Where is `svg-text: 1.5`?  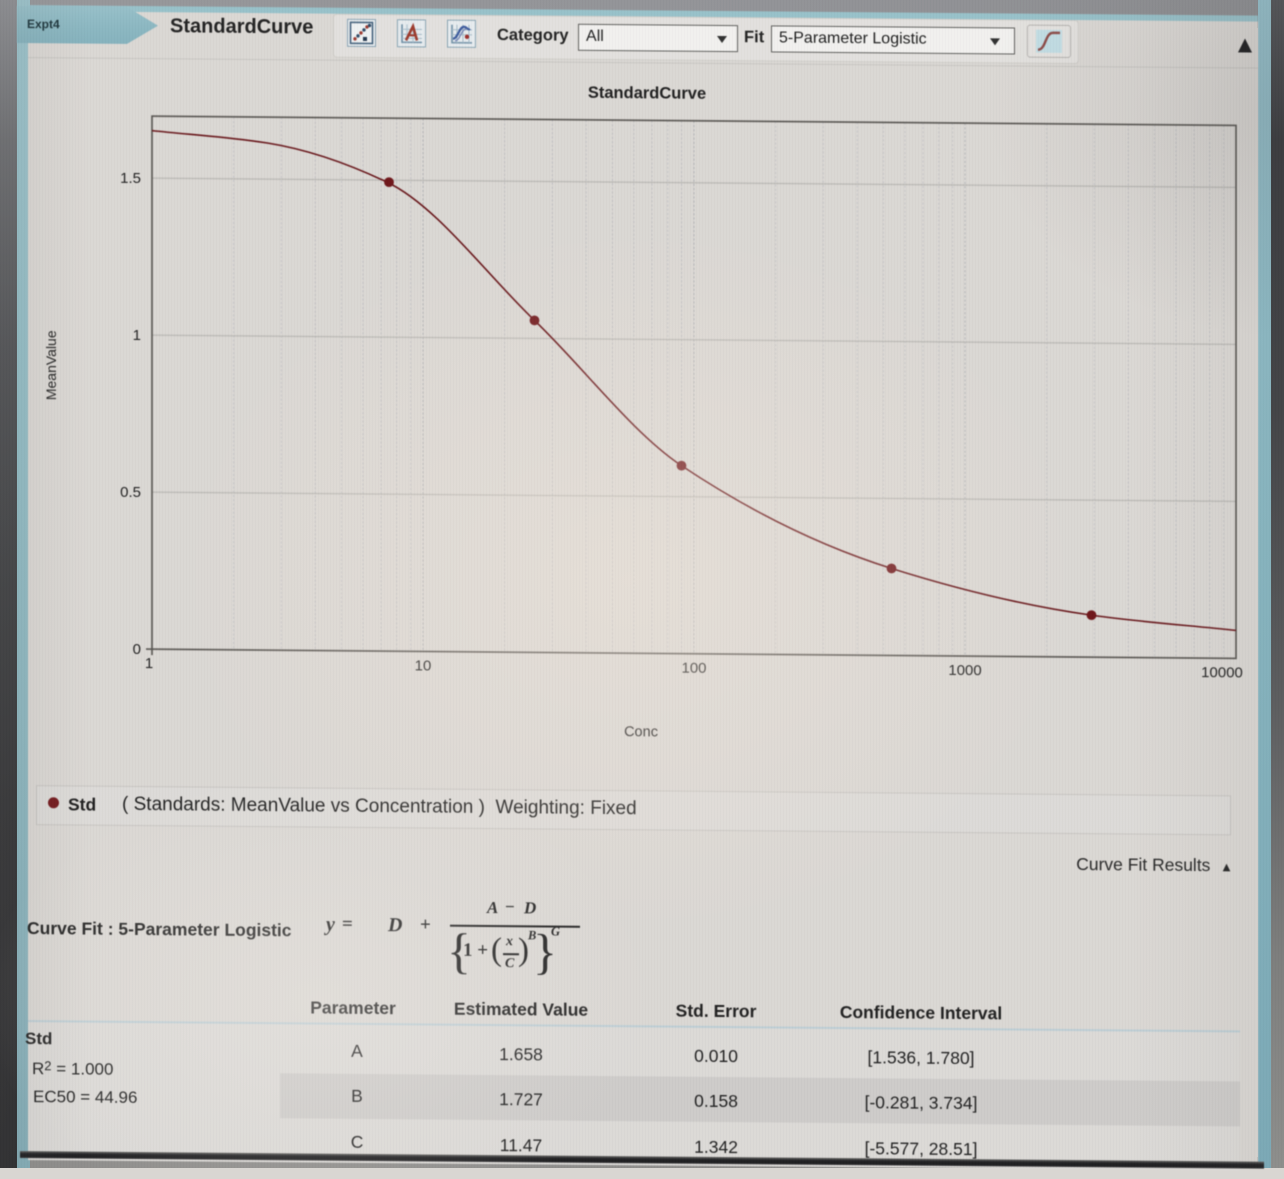 svg-text: 1.5 is located at coordinates (130, 178).